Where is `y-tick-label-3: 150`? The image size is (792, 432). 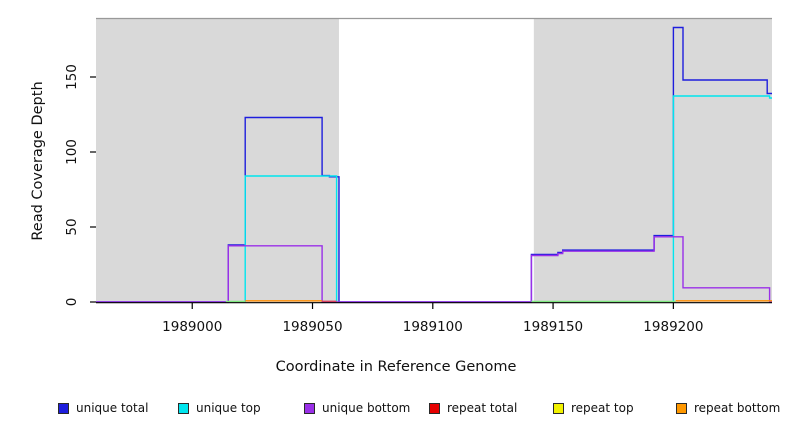
y-tick-label-3: 150 is located at coordinates (72, 77).